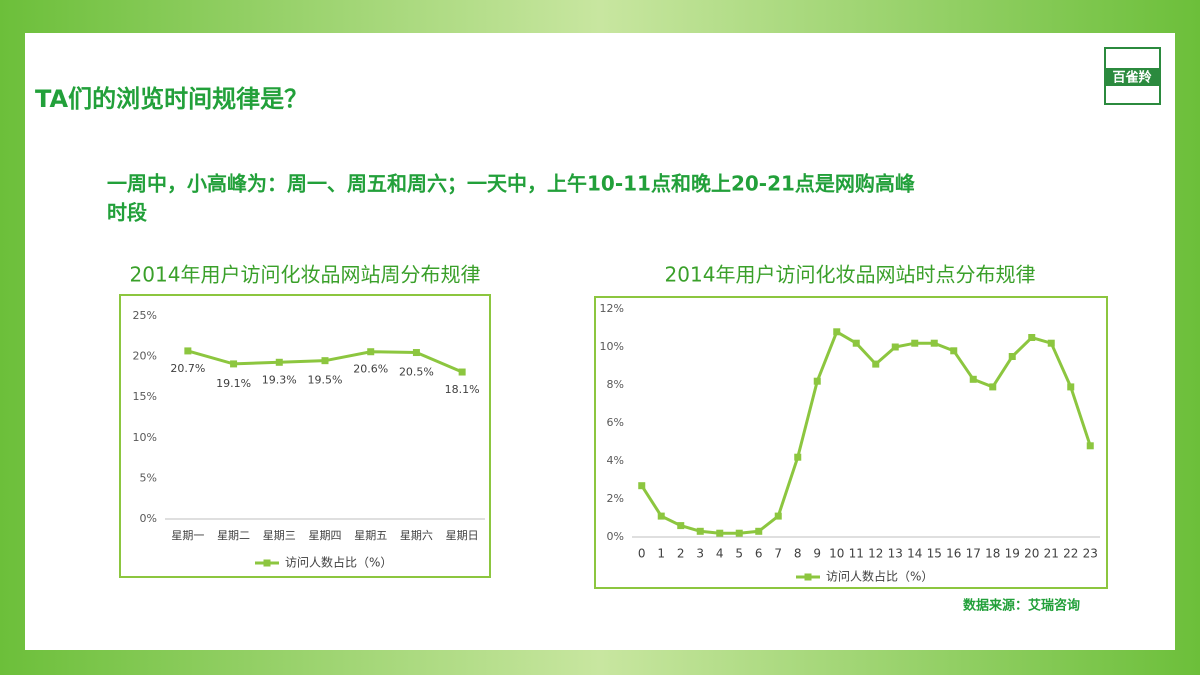  Describe the element at coordinates (615, 498) in the screenshot. I see `y-tick-label: 2%` at that location.